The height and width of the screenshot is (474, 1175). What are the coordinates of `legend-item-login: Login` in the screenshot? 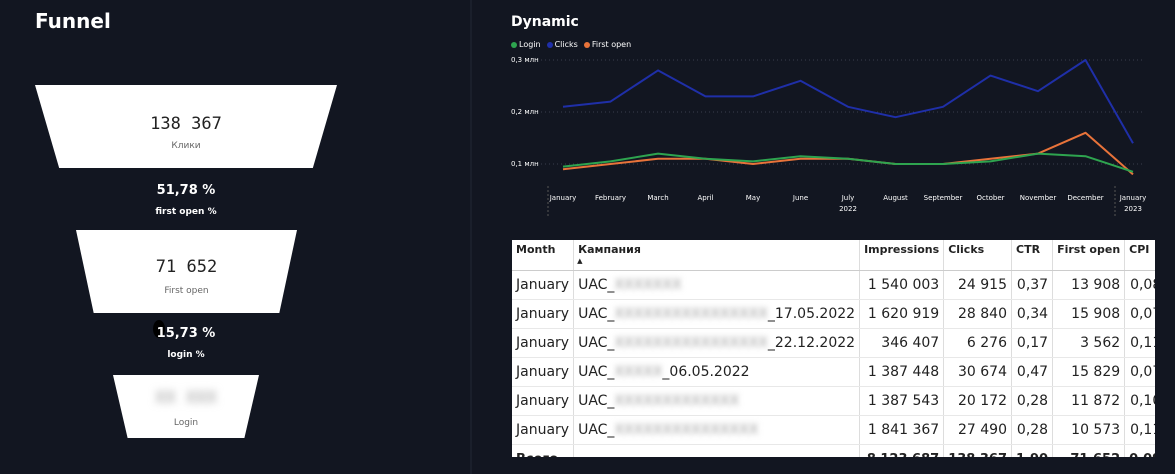 It's located at (526, 44).